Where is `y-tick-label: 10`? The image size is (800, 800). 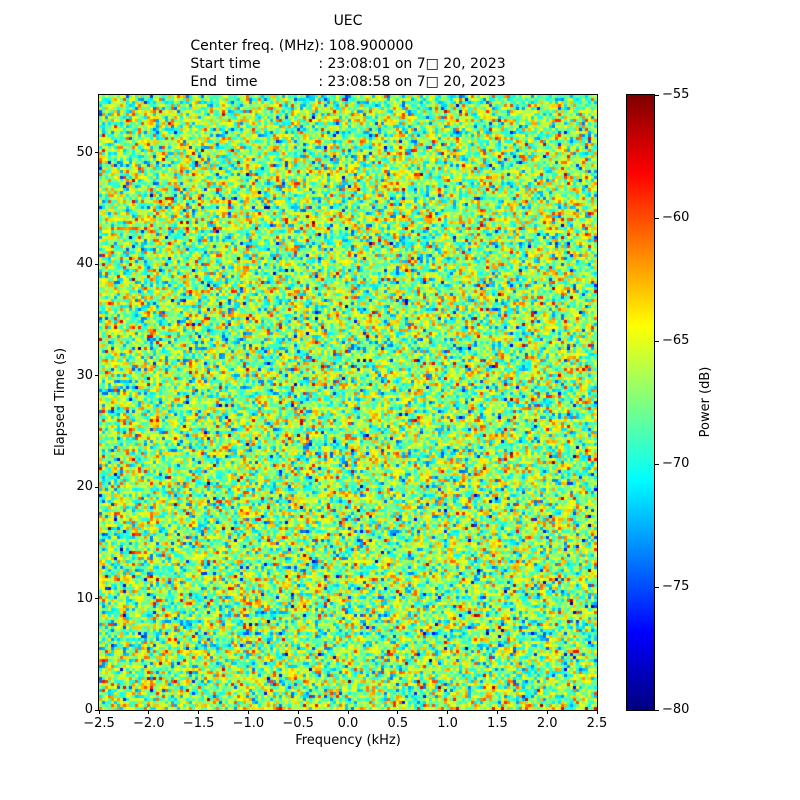 y-tick-label: 10 is located at coordinates (84, 598).